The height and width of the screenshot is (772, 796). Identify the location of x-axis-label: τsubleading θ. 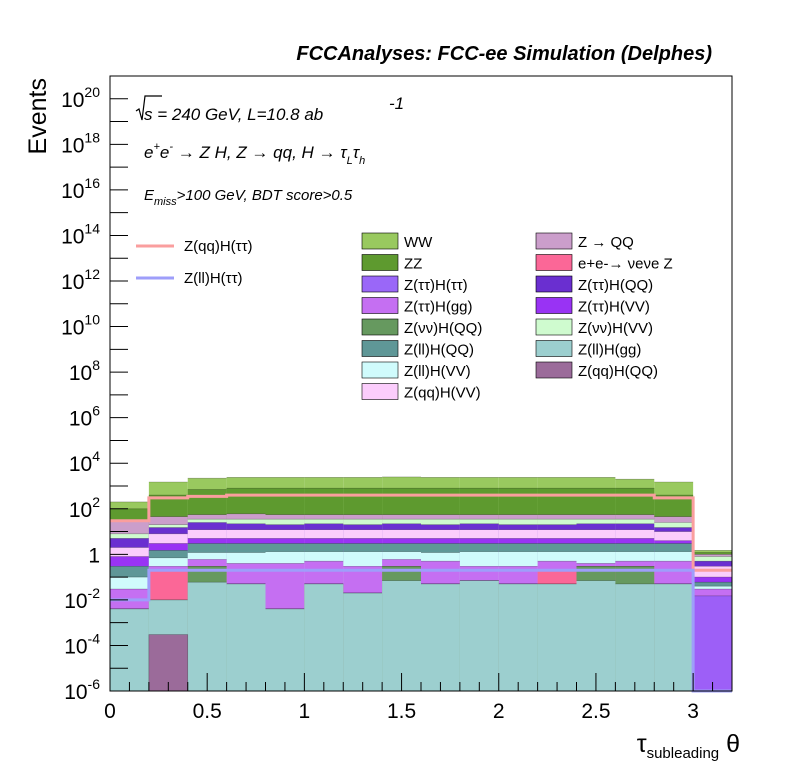
(688, 746).